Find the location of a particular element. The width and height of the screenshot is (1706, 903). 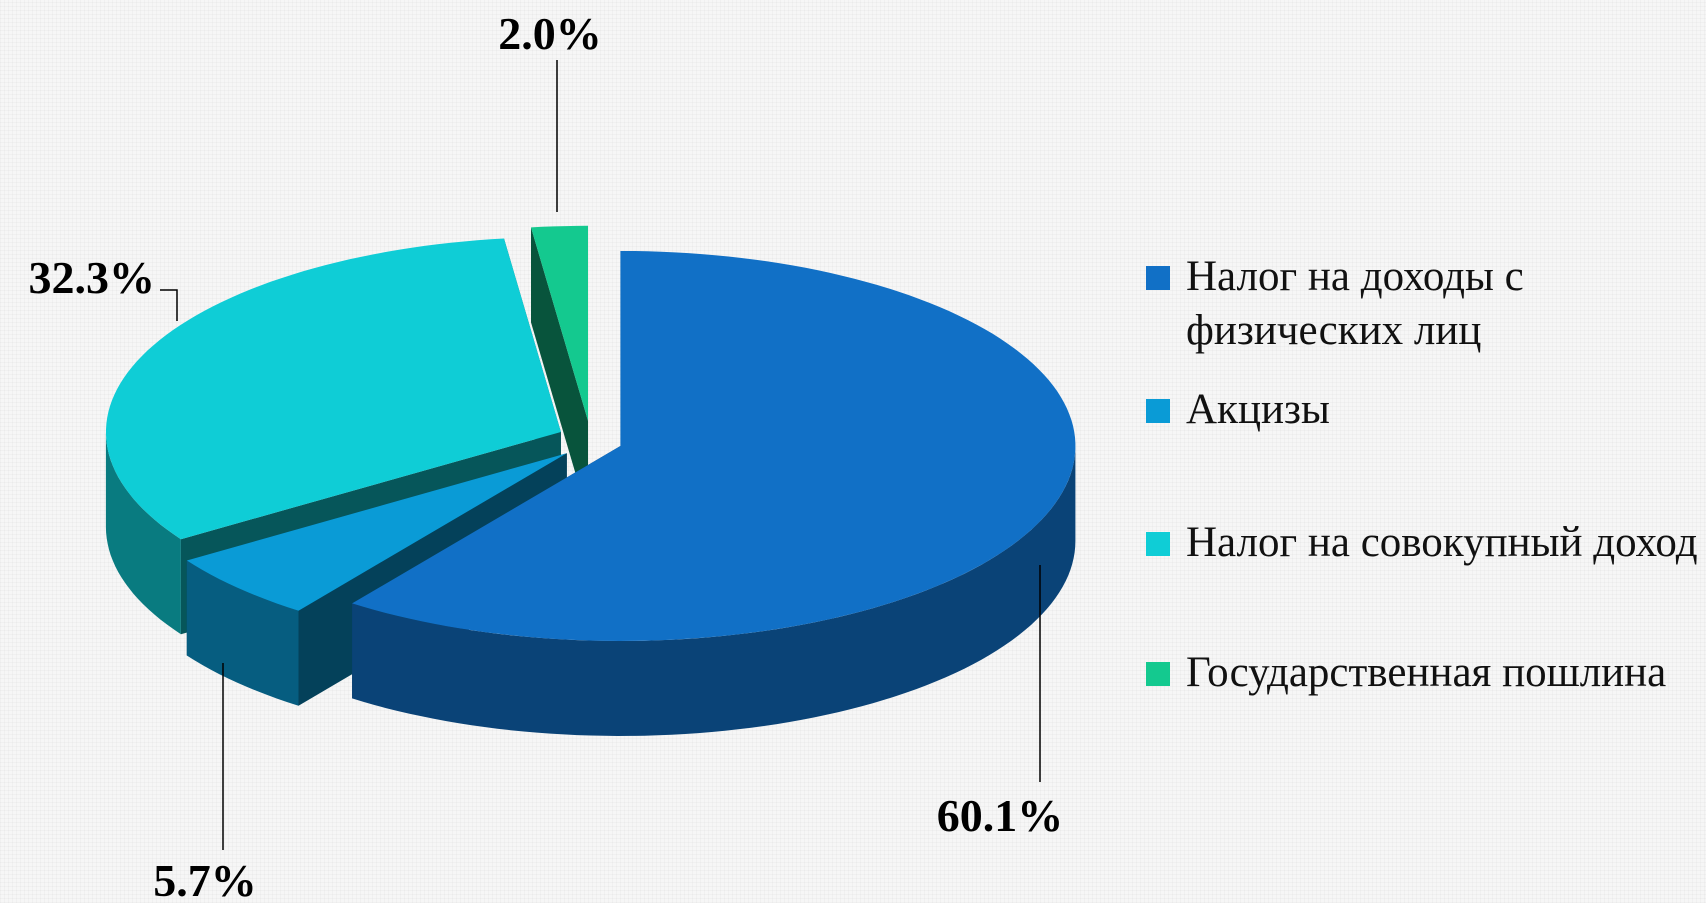

data-label: 2.0% is located at coordinates (550, 33).